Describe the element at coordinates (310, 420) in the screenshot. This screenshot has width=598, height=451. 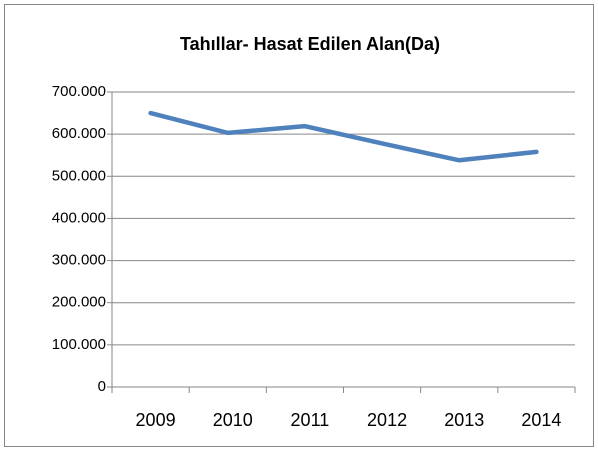
I see `x-tick-label: 2011` at that location.